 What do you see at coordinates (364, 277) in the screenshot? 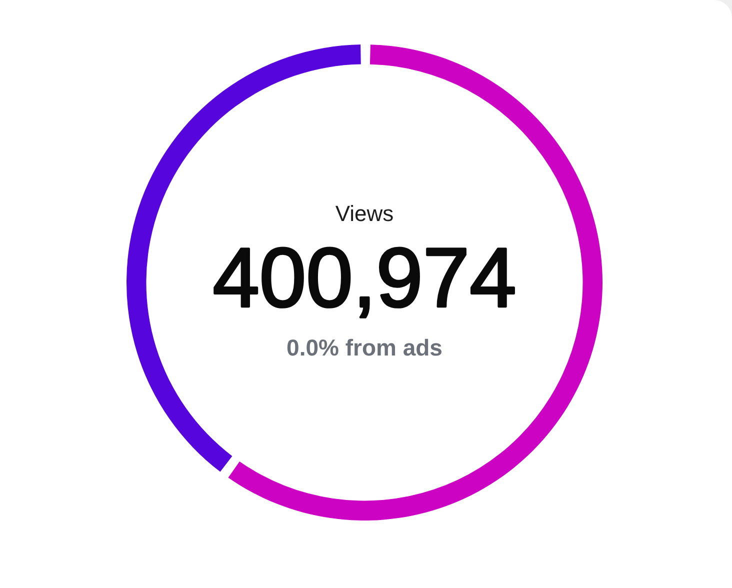
I see `text: 400,974` at bounding box center [364, 277].